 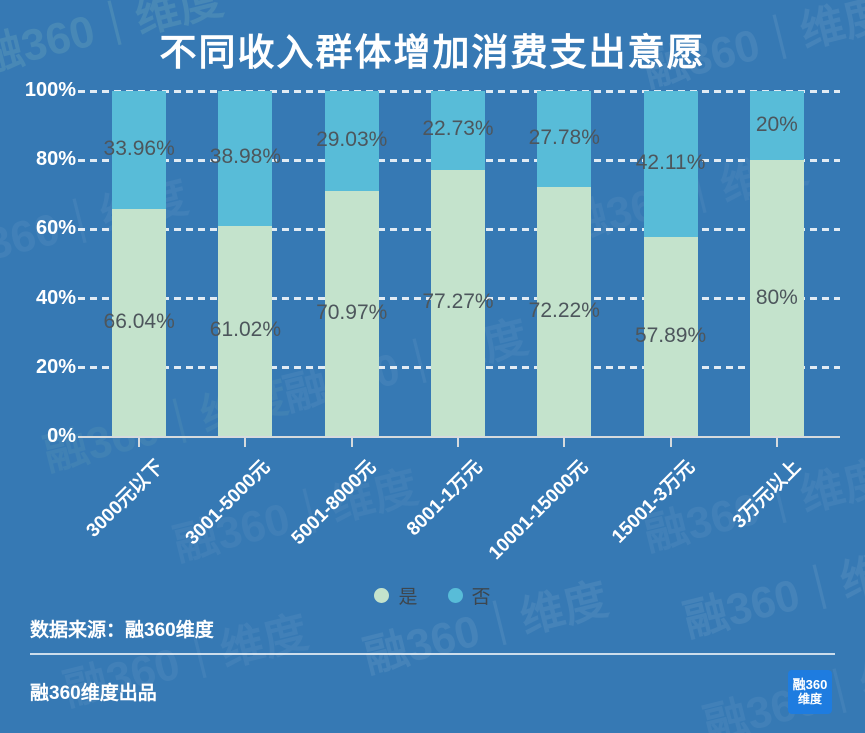 What do you see at coordinates (334, 503) in the screenshot?
I see `x-axis-category-label: 5001-8000元` at bounding box center [334, 503].